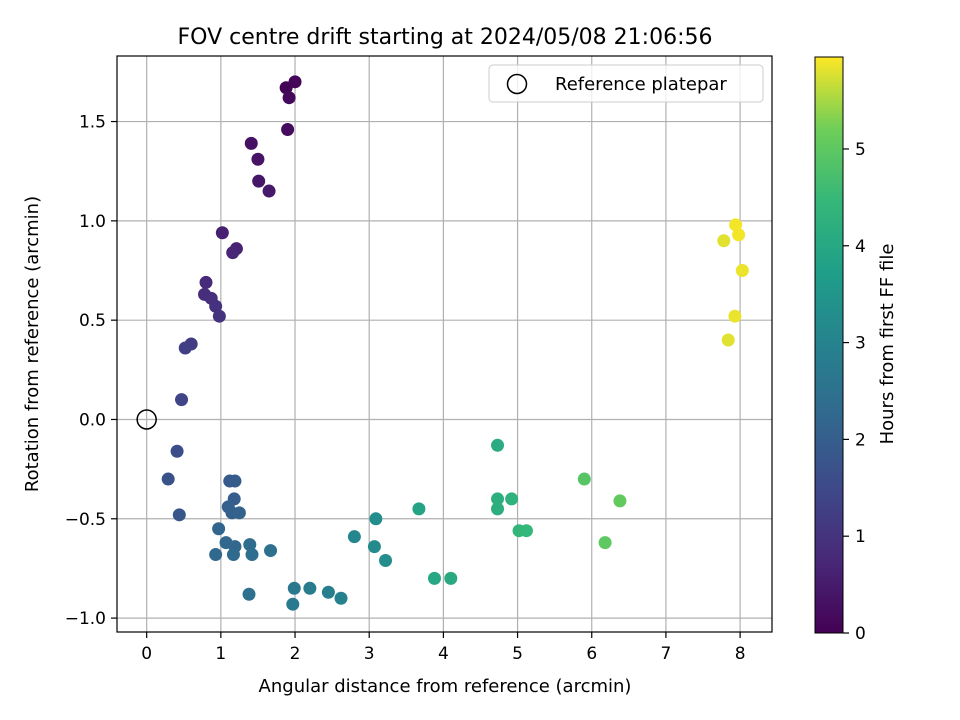 This screenshot has height=720, width=960. Describe the element at coordinates (860, 344) in the screenshot. I see `colorbar-tick-label: 3` at that location.